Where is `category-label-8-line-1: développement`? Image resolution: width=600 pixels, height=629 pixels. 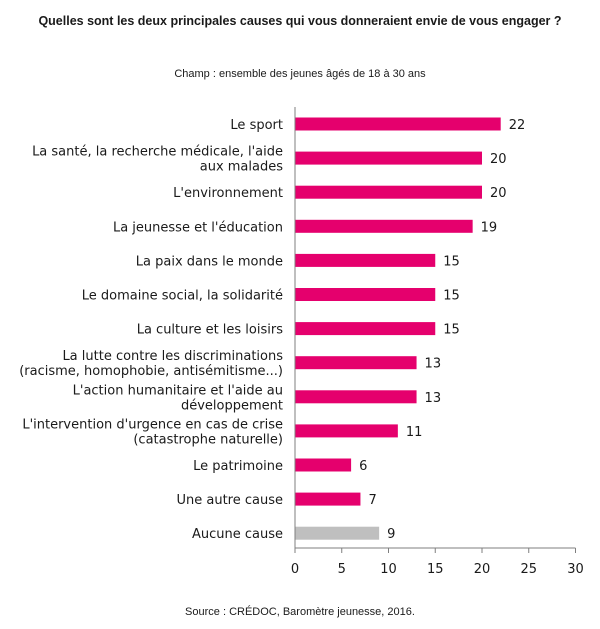 category-label-8-line-1: développement is located at coordinates (232, 405).